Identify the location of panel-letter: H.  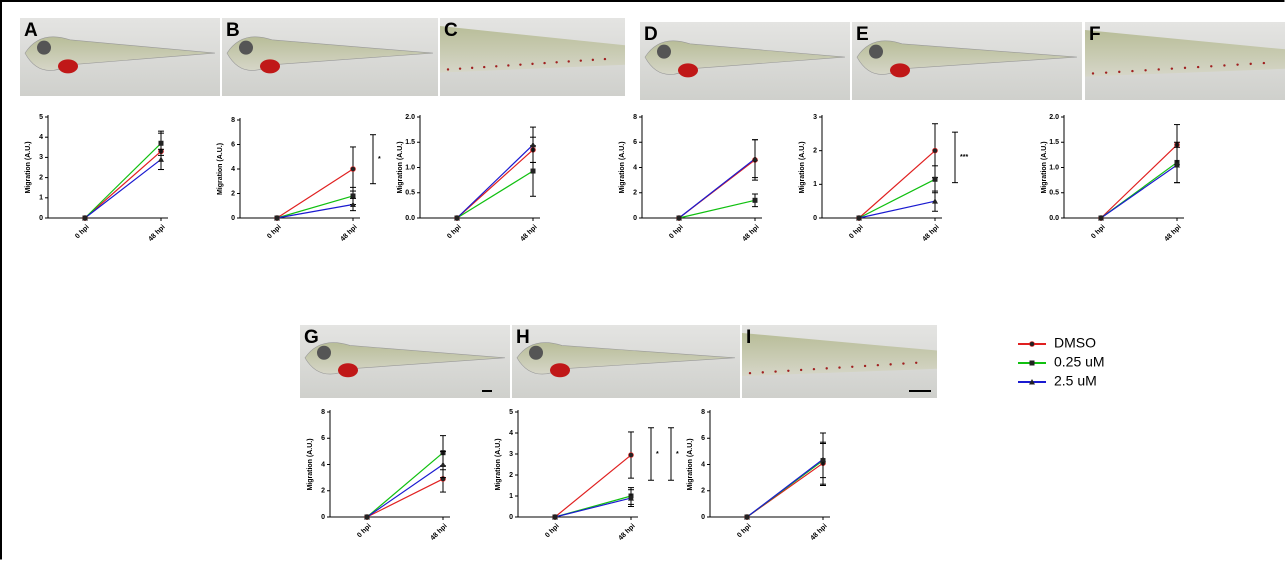
(523, 337).